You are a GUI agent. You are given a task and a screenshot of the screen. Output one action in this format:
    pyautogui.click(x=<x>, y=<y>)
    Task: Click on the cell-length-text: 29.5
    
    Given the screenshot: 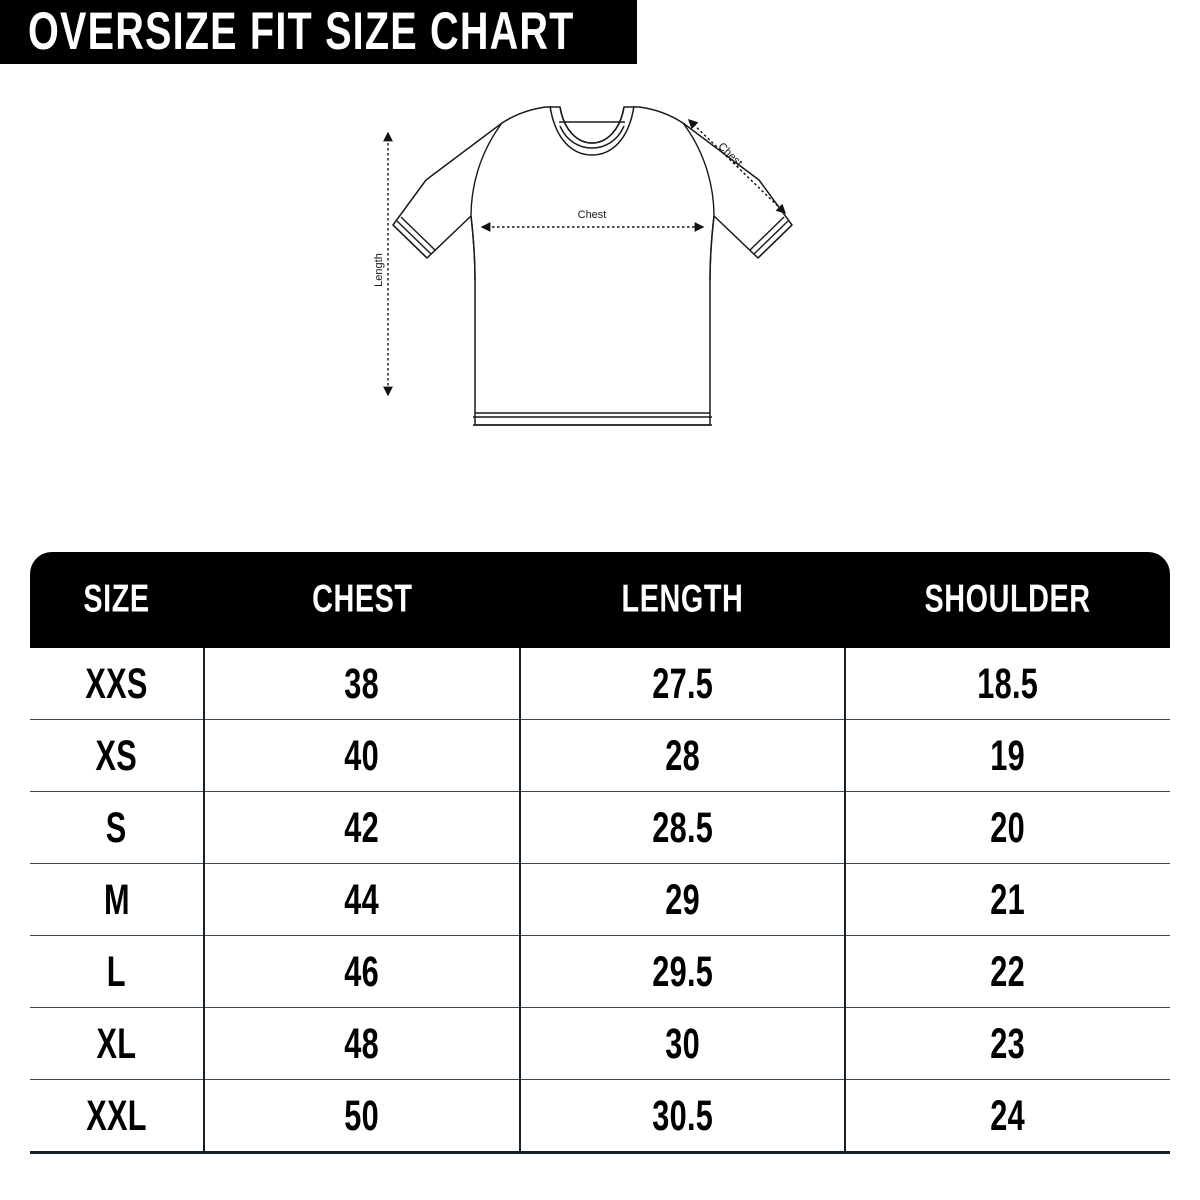 What is the action you would take?
    pyautogui.click(x=682, y=971)
    